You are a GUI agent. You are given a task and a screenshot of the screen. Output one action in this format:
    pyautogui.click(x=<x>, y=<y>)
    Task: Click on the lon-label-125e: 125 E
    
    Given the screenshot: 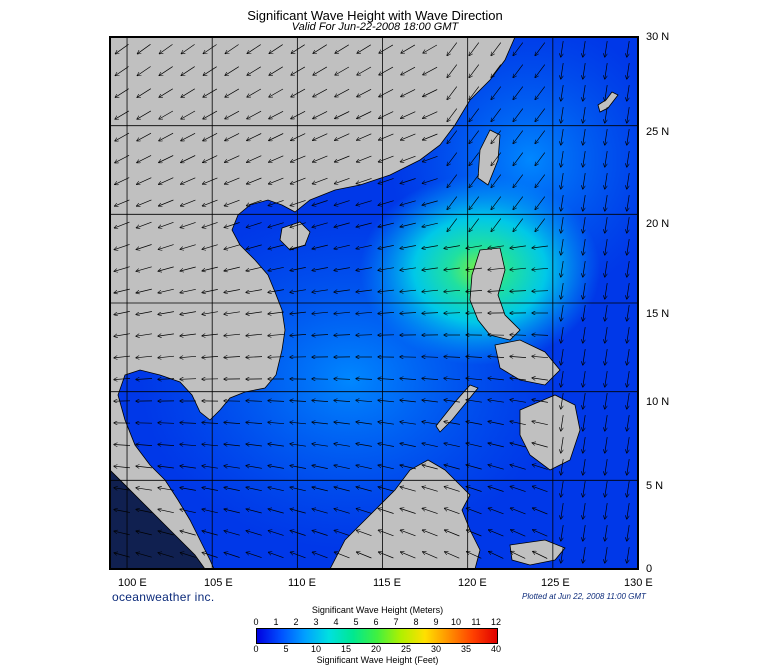 What is the action you would take?
    pyautogui.click(x=555, y=583)
    